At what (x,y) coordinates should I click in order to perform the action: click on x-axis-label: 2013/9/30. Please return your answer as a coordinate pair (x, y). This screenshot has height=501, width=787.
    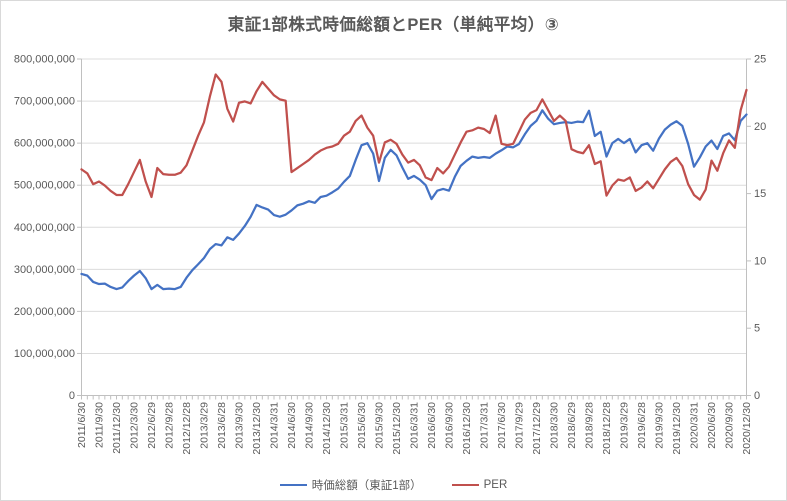
    Looking at the image, I should click on (240, 425).